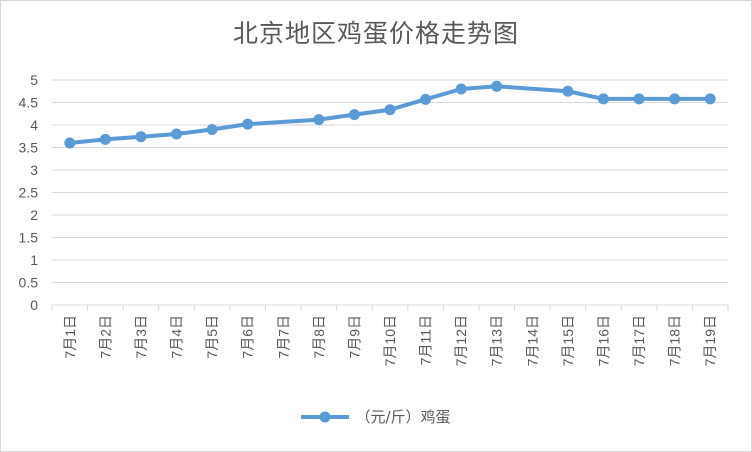  I want to click on y-axis-ticks: 0 0.5 1 1.5 2 2.5 3 3.5 4 4.5 5, so click(29, 192).